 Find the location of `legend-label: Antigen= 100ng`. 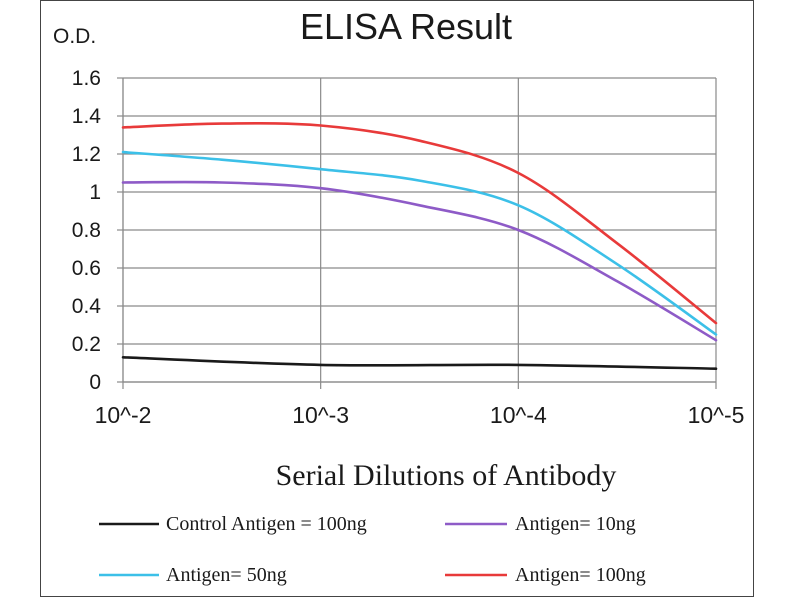

legend-label: Antigen= 100ng is located at coordinates (580, 575).